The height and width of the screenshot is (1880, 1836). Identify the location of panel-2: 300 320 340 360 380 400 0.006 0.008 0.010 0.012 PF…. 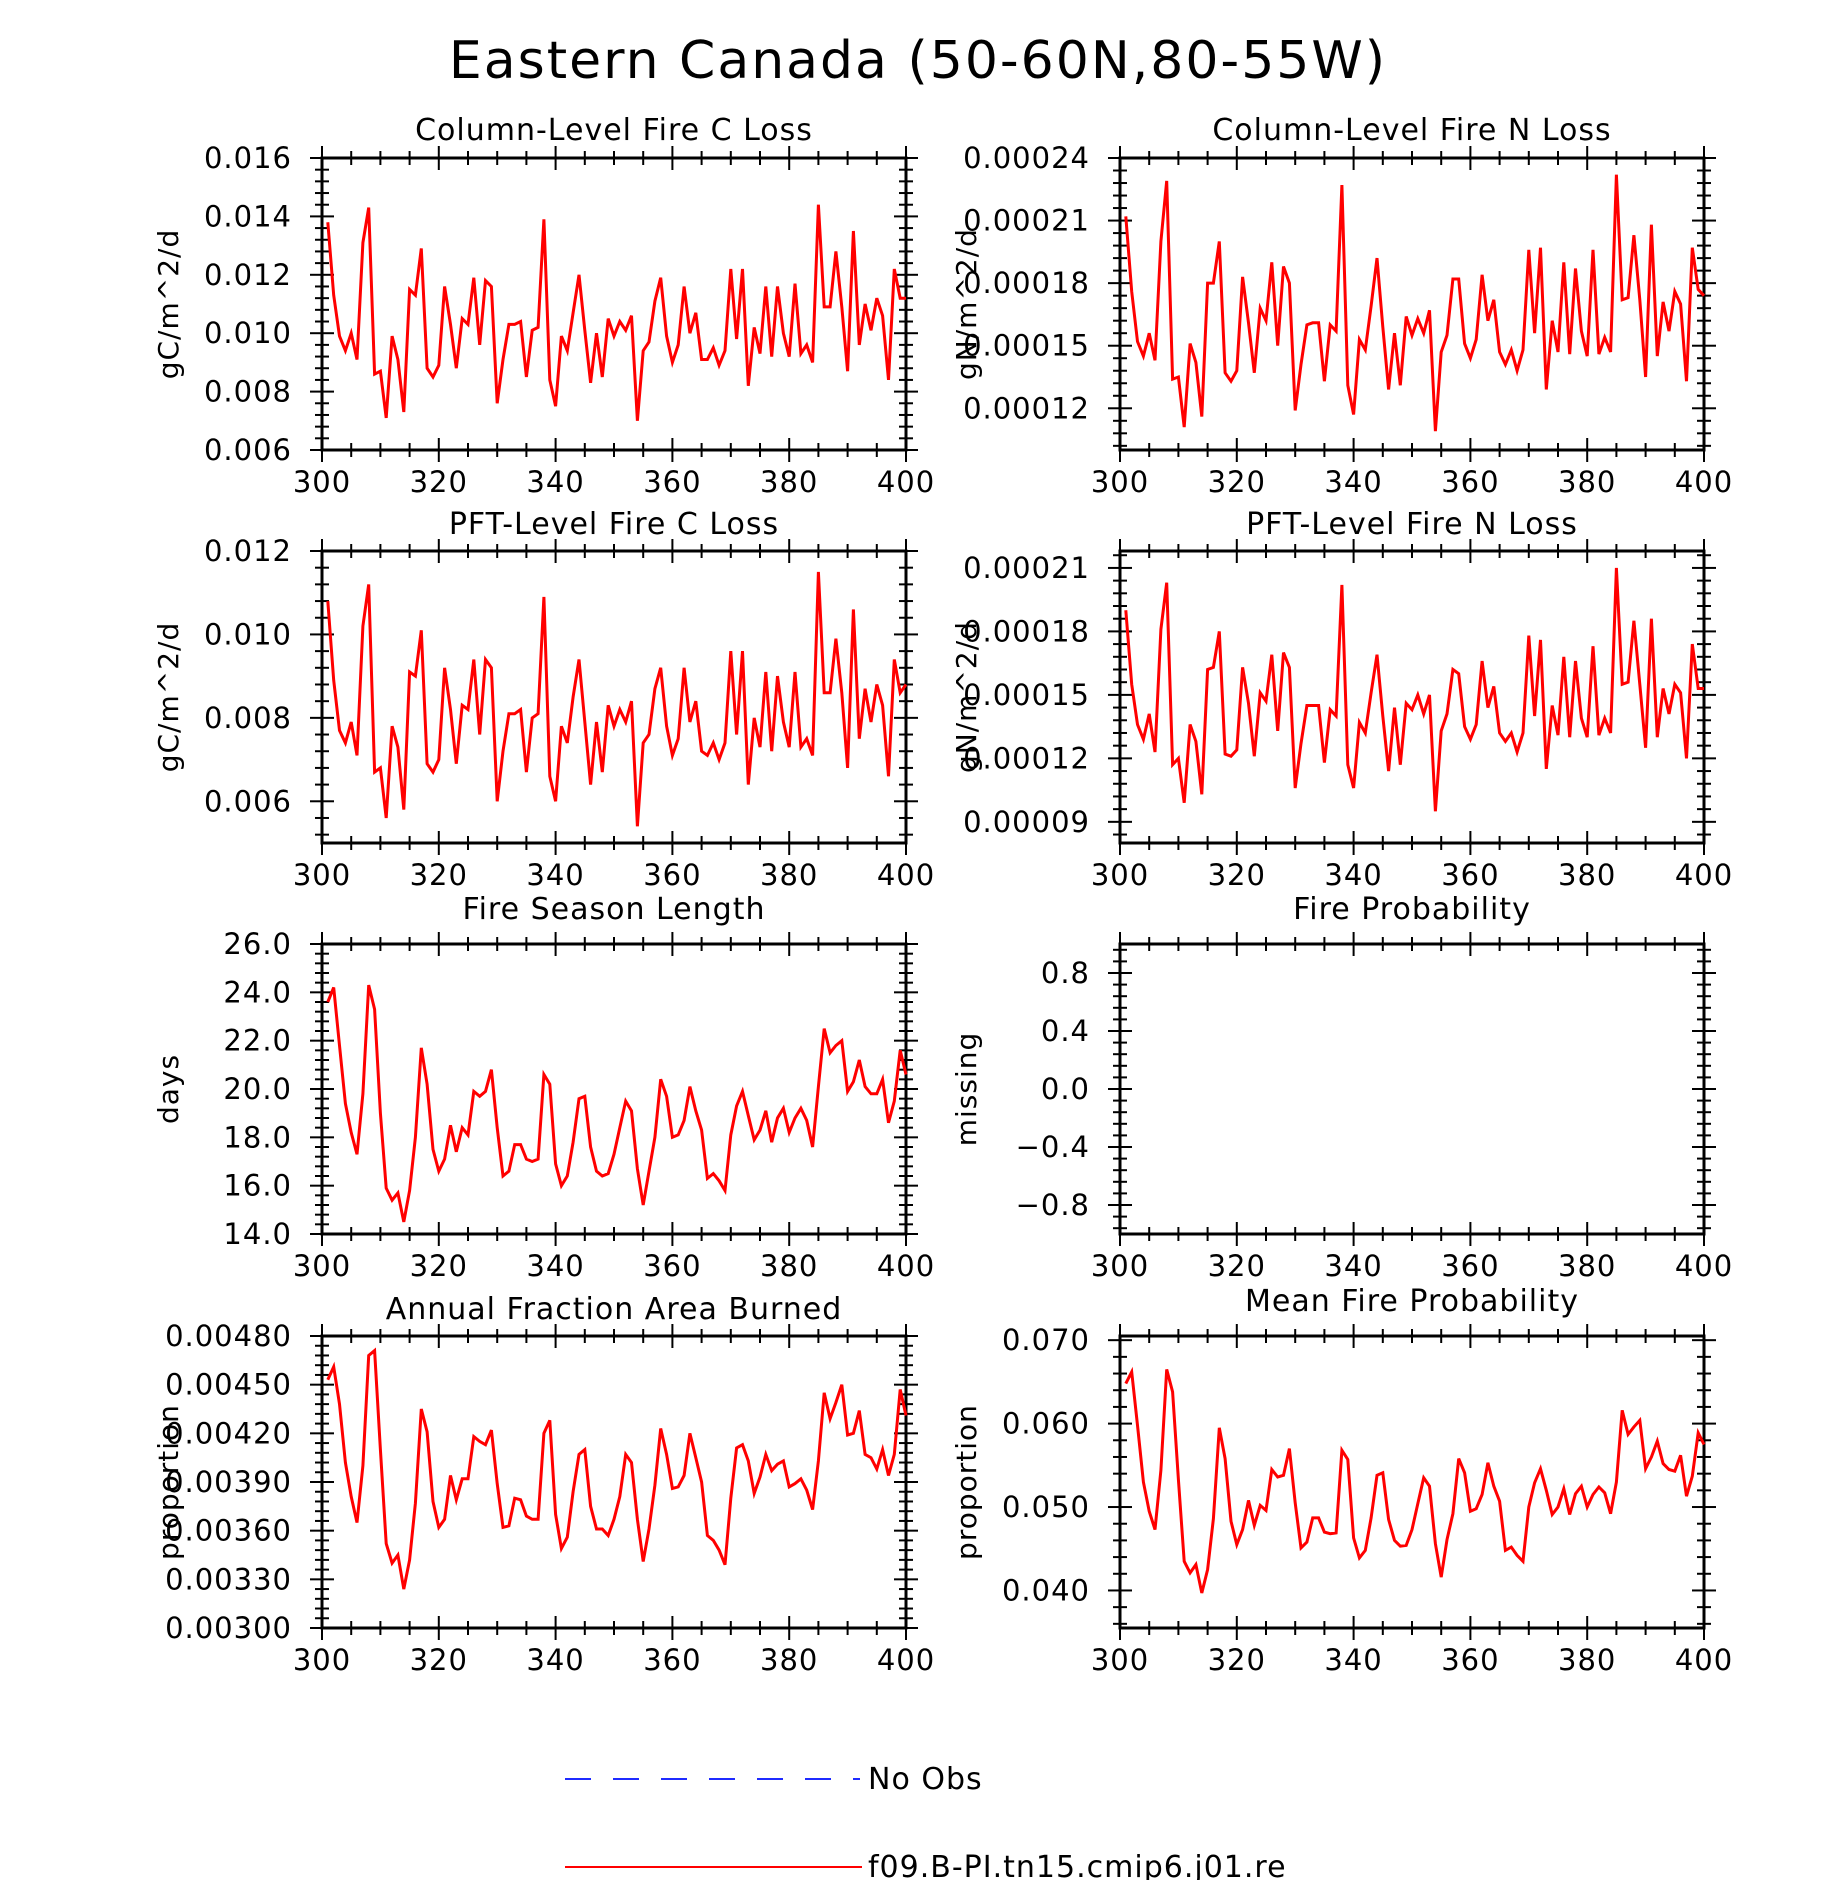
(543, 699).